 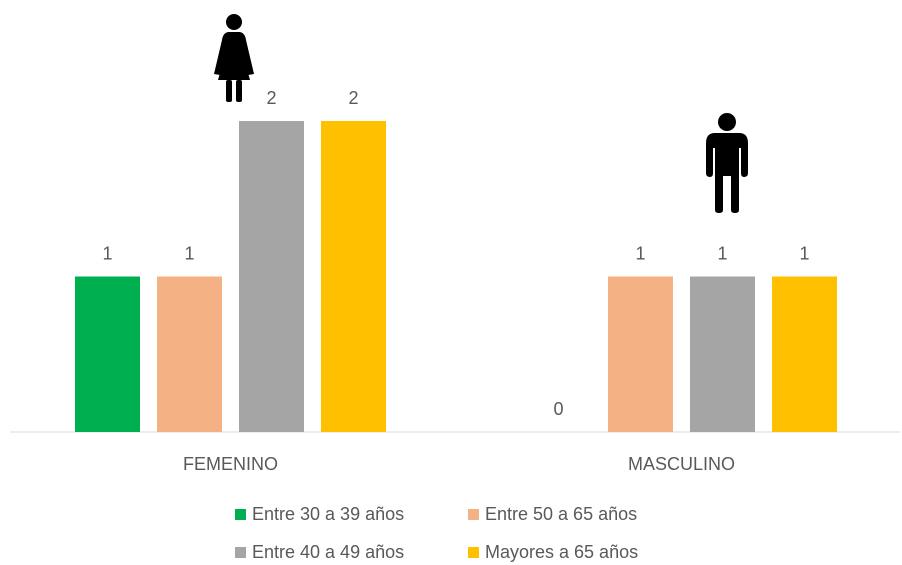 What do you see at coordinates (230, 464) in the screenshot?
I see `x-tick-label: FEMENINO` at bounding box center [230, 464].